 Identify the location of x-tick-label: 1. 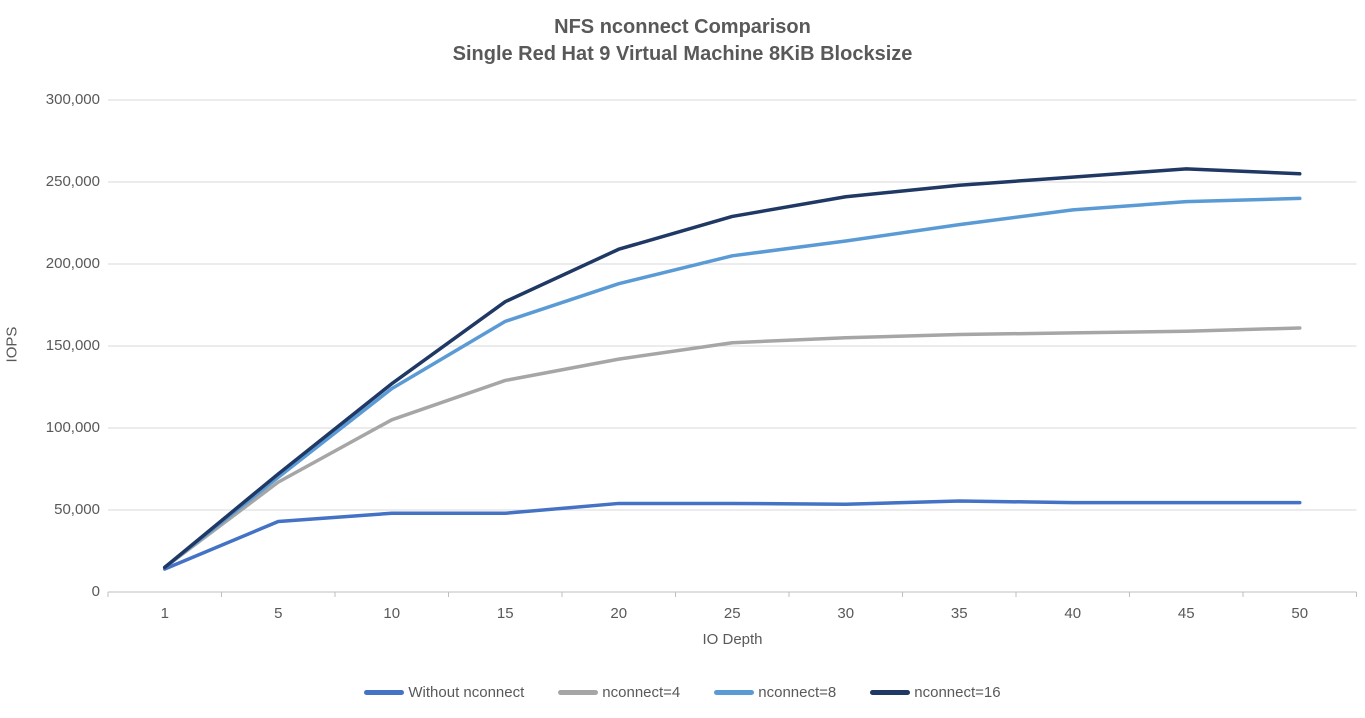
(164, 613).